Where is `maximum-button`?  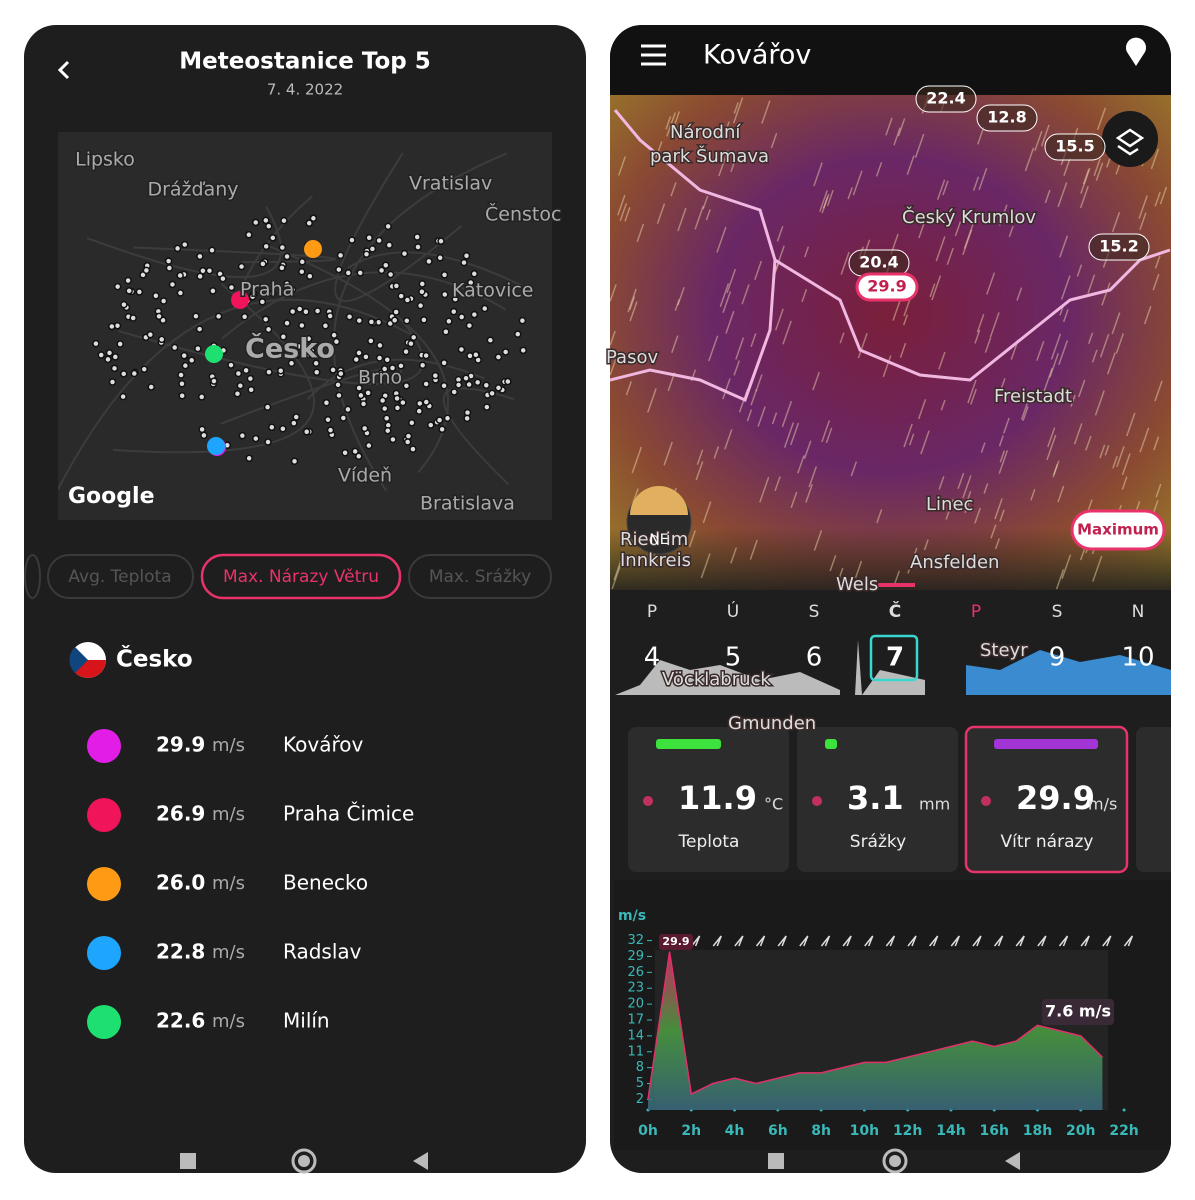 maximum-button is located at coordinates (1118, 530).